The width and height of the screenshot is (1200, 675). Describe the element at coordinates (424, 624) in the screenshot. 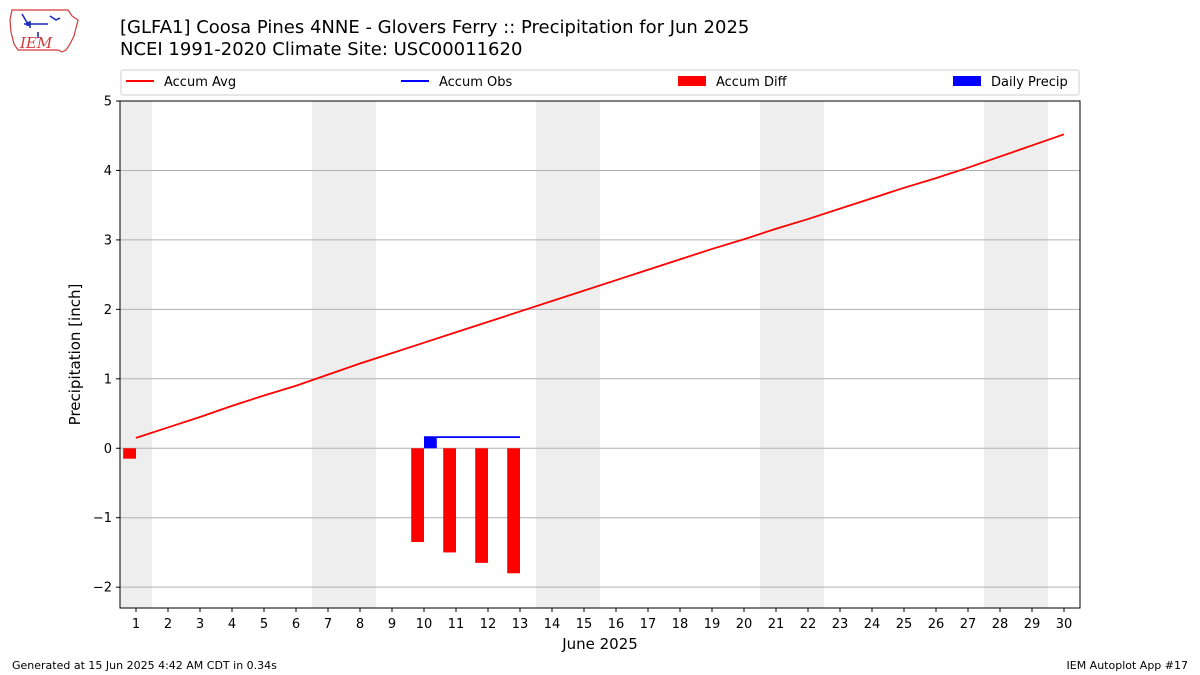

I see `x-tick-label: 10` at that location.